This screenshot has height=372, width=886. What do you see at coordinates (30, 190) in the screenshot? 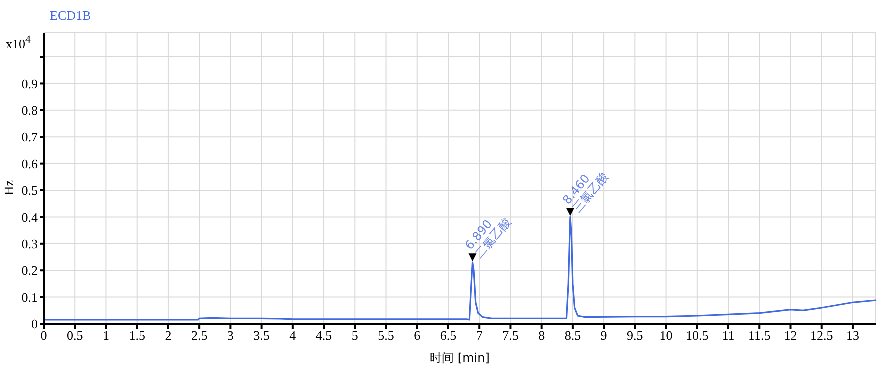
I see `y-tick-label: 0.5` at bounding box center [30, 190].